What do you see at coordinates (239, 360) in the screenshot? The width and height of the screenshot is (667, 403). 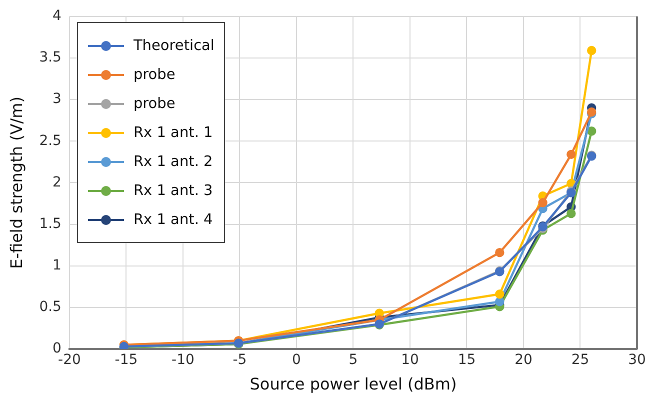 I see `x-tick-label: -5` at bounding box center [239, 360].